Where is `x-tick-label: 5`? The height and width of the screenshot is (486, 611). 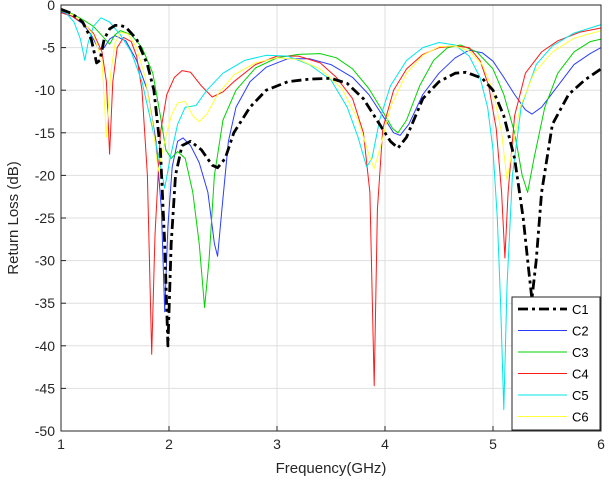
x-tick-label: 5 is located at coordinates (493, 444).